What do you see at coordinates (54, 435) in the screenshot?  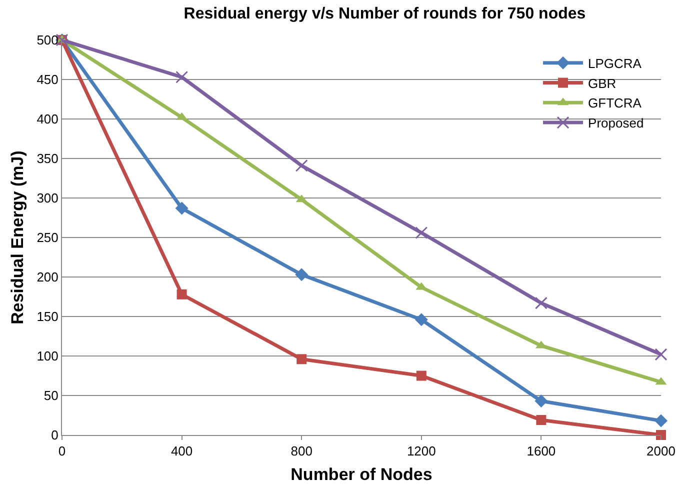 I see `y-tick-label: 0` at bounding box center [54, 435].